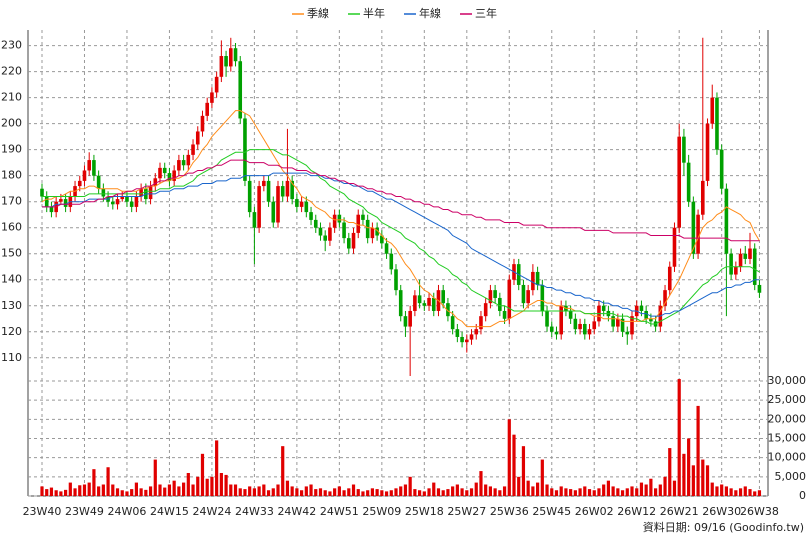 The image size is (808, 540). Describe the element at coordinates (802, 495) in the screenshot. I see `y2-tick-label: 0` at that location.